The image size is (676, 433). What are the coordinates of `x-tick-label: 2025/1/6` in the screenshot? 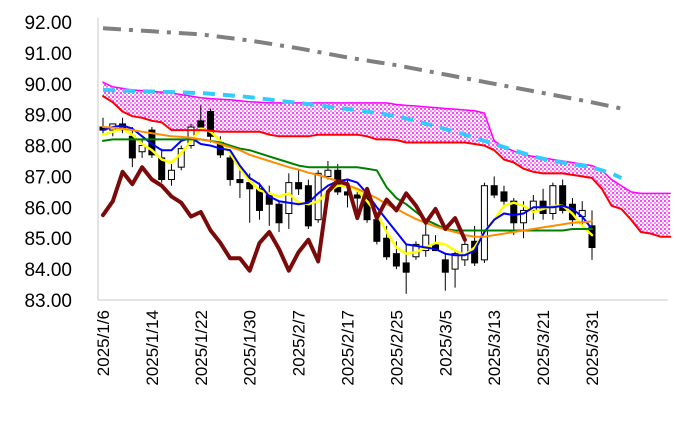 It's located at (103, 343).